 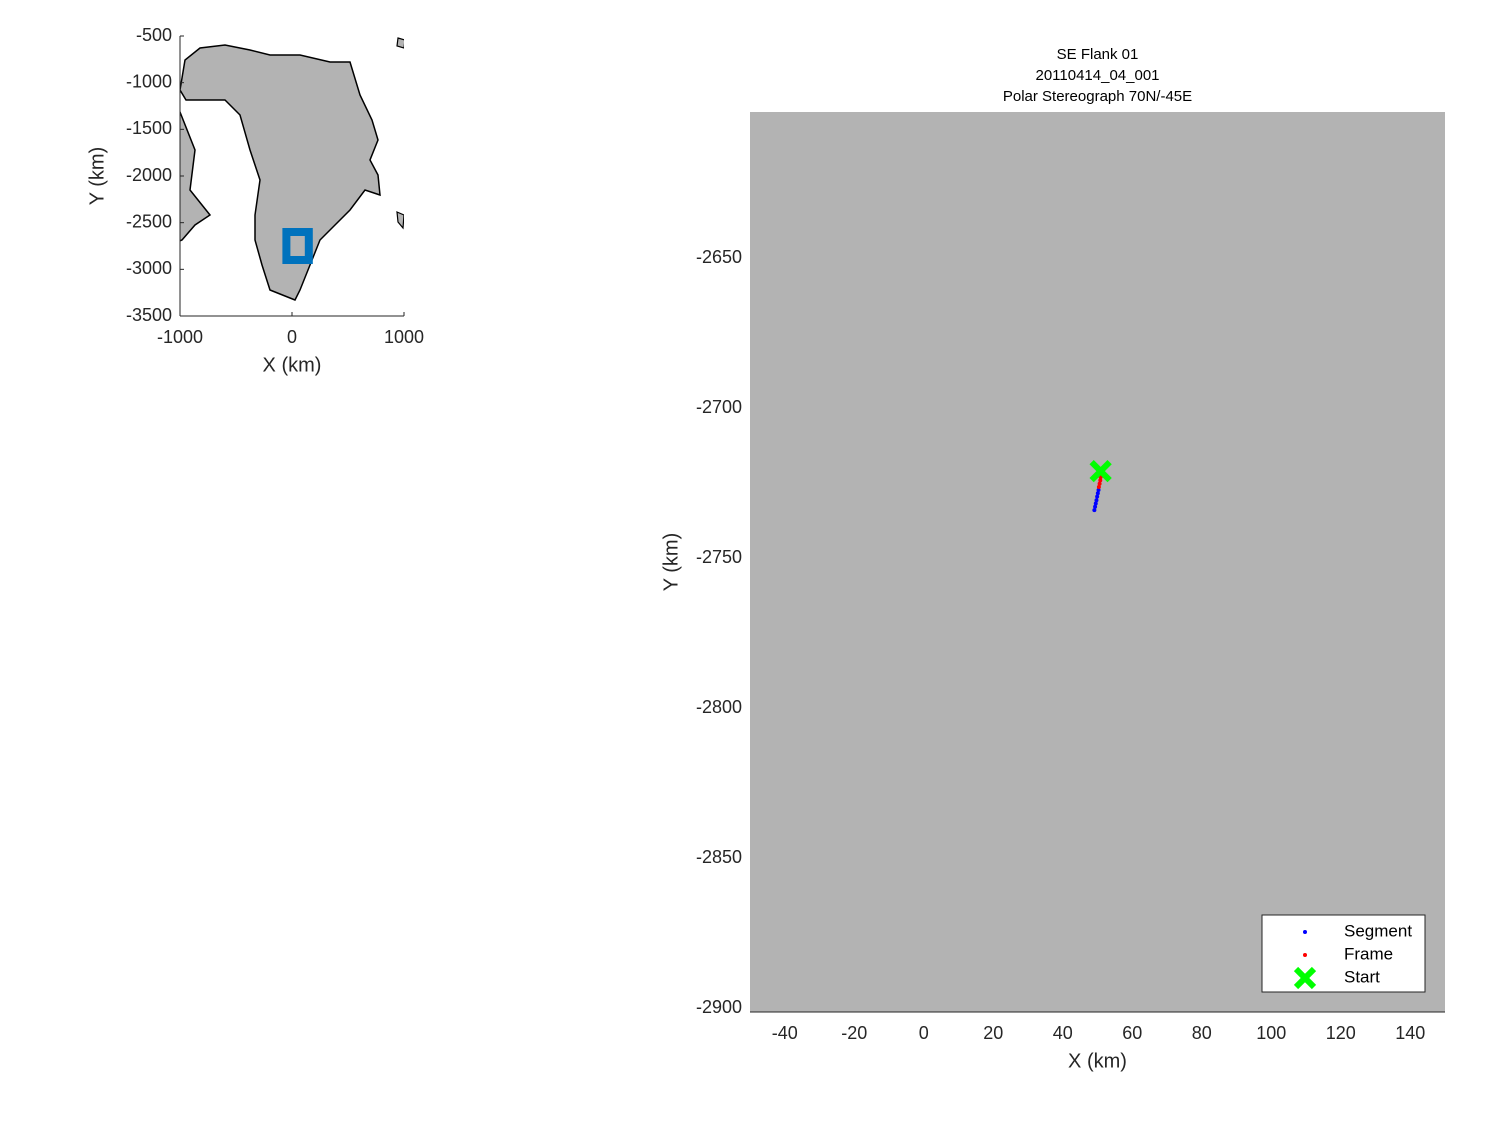 What do you see at coordinates (1271, 1033) in the screenshot?
I see `x-tick-label: 100` at bounding box center [1271, 1033].